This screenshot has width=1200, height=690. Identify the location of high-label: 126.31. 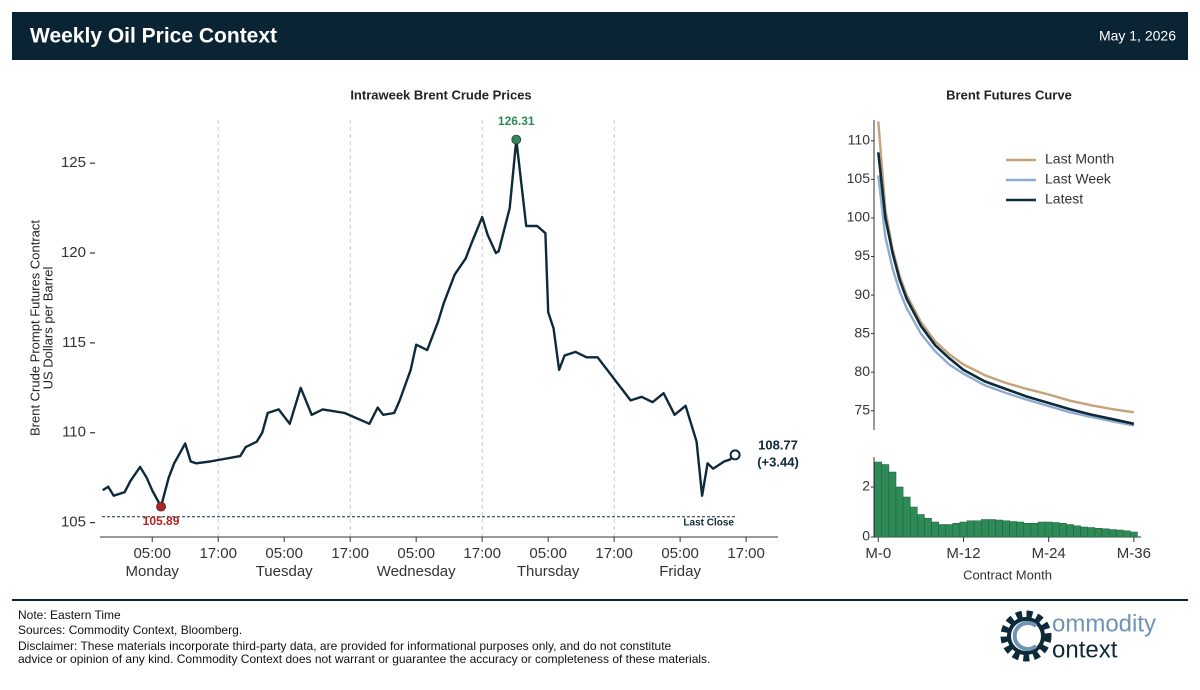
(516, 121).